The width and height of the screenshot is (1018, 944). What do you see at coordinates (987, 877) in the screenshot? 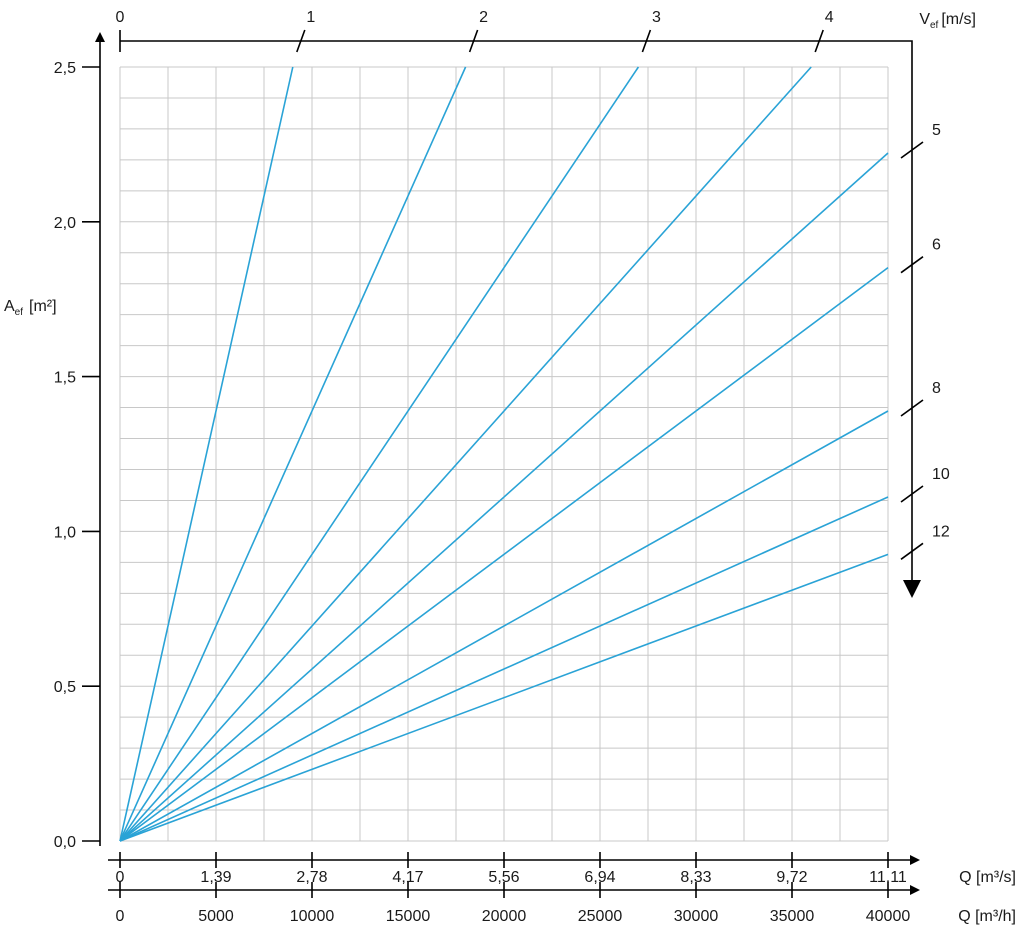
I see `x-axis-m3s-unit: Q [m³/s]` at bounding box center [987, 877].